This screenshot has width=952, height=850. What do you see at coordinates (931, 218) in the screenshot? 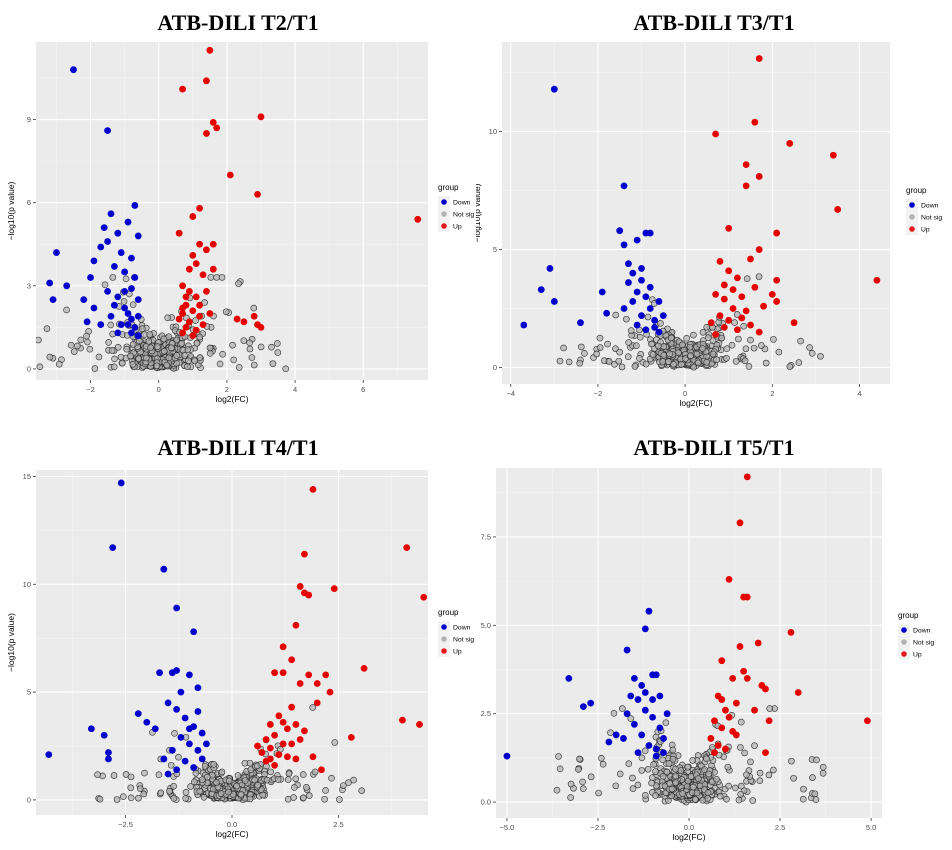
I see `legend-label: Not sig` at bounding box center [931, 218].